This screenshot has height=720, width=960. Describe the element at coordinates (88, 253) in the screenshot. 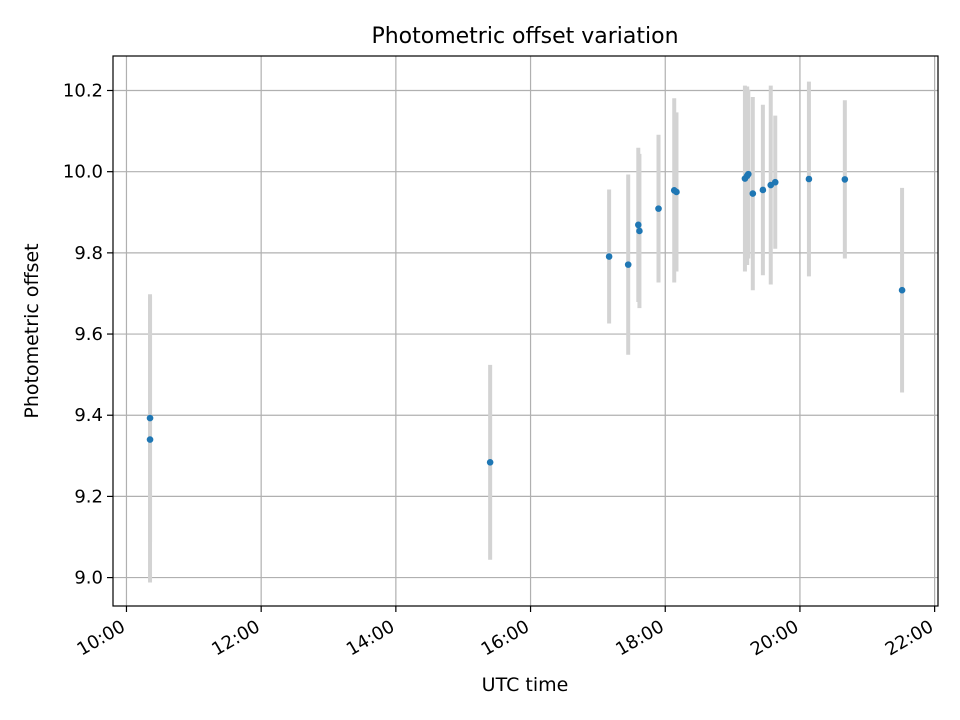

I see `y-tick-label: 9.8` at that location.